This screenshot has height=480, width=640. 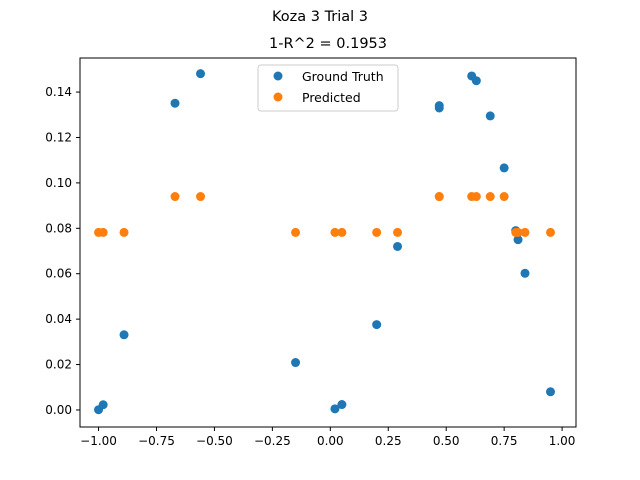 I want to click on y-axis: 0.00 0.02 0.04 0.06 0.08 0.10 0.12 0.14, so click(x=62, y=251).